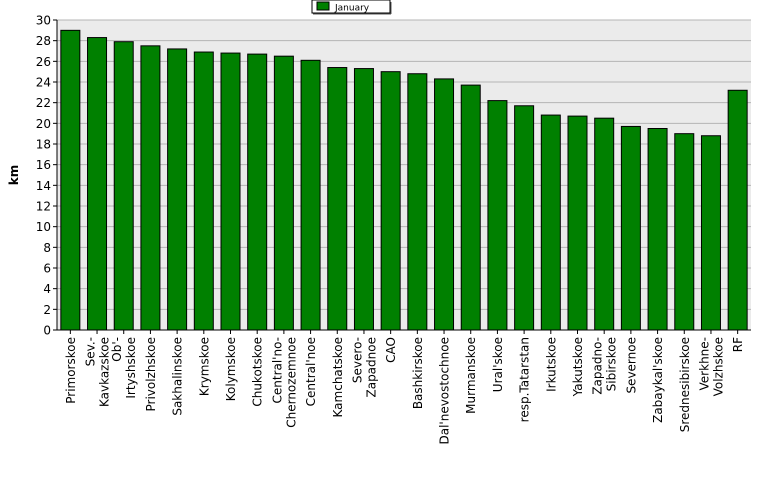 The height and width of the screenshot is (479, 777). Describe the element at coordinates (117, 349) in the screenshot. I see `x-tick-label: Ob'-` at that location.